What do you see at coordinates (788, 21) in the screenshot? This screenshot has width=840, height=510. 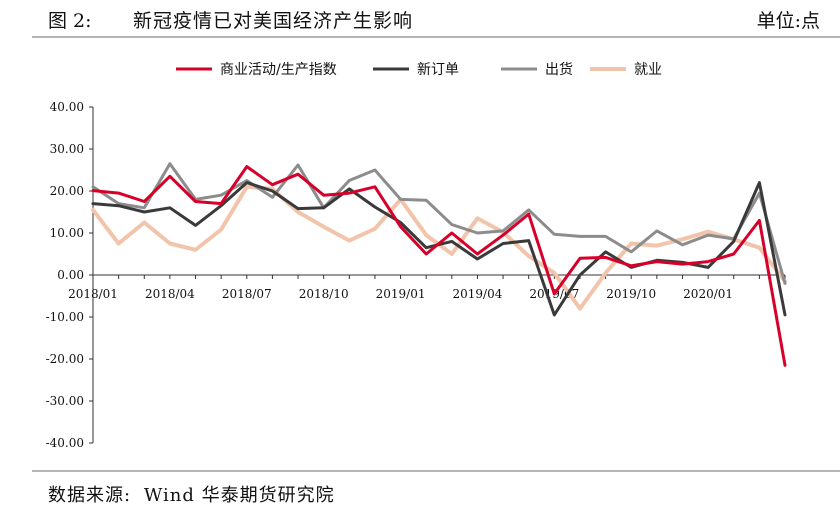 I see `unit-label: 单位:点` at bounding box center [788, 21].